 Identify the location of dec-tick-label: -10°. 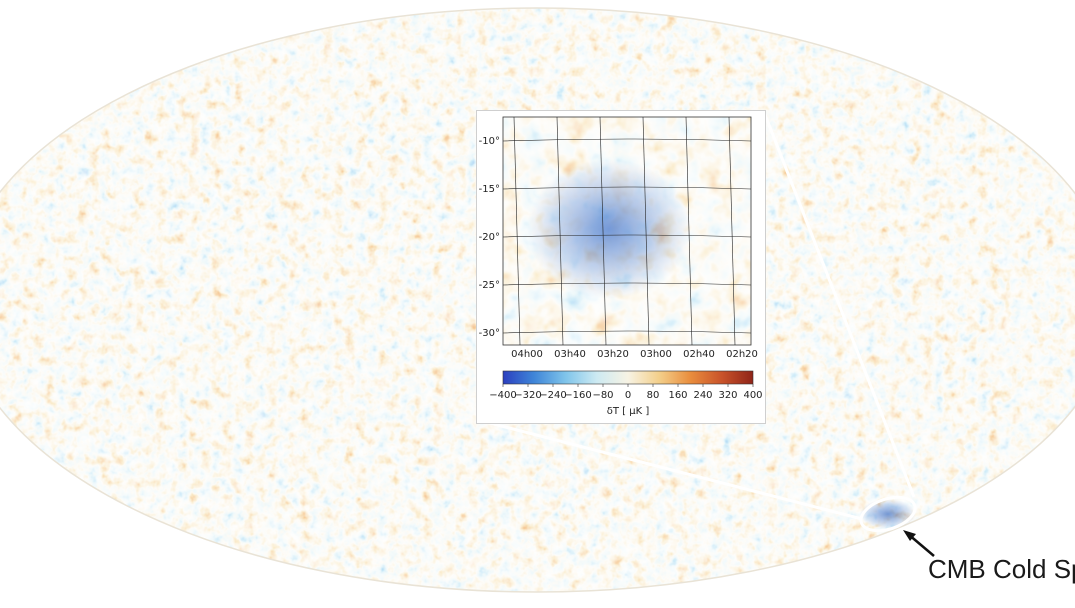
(489, 141).